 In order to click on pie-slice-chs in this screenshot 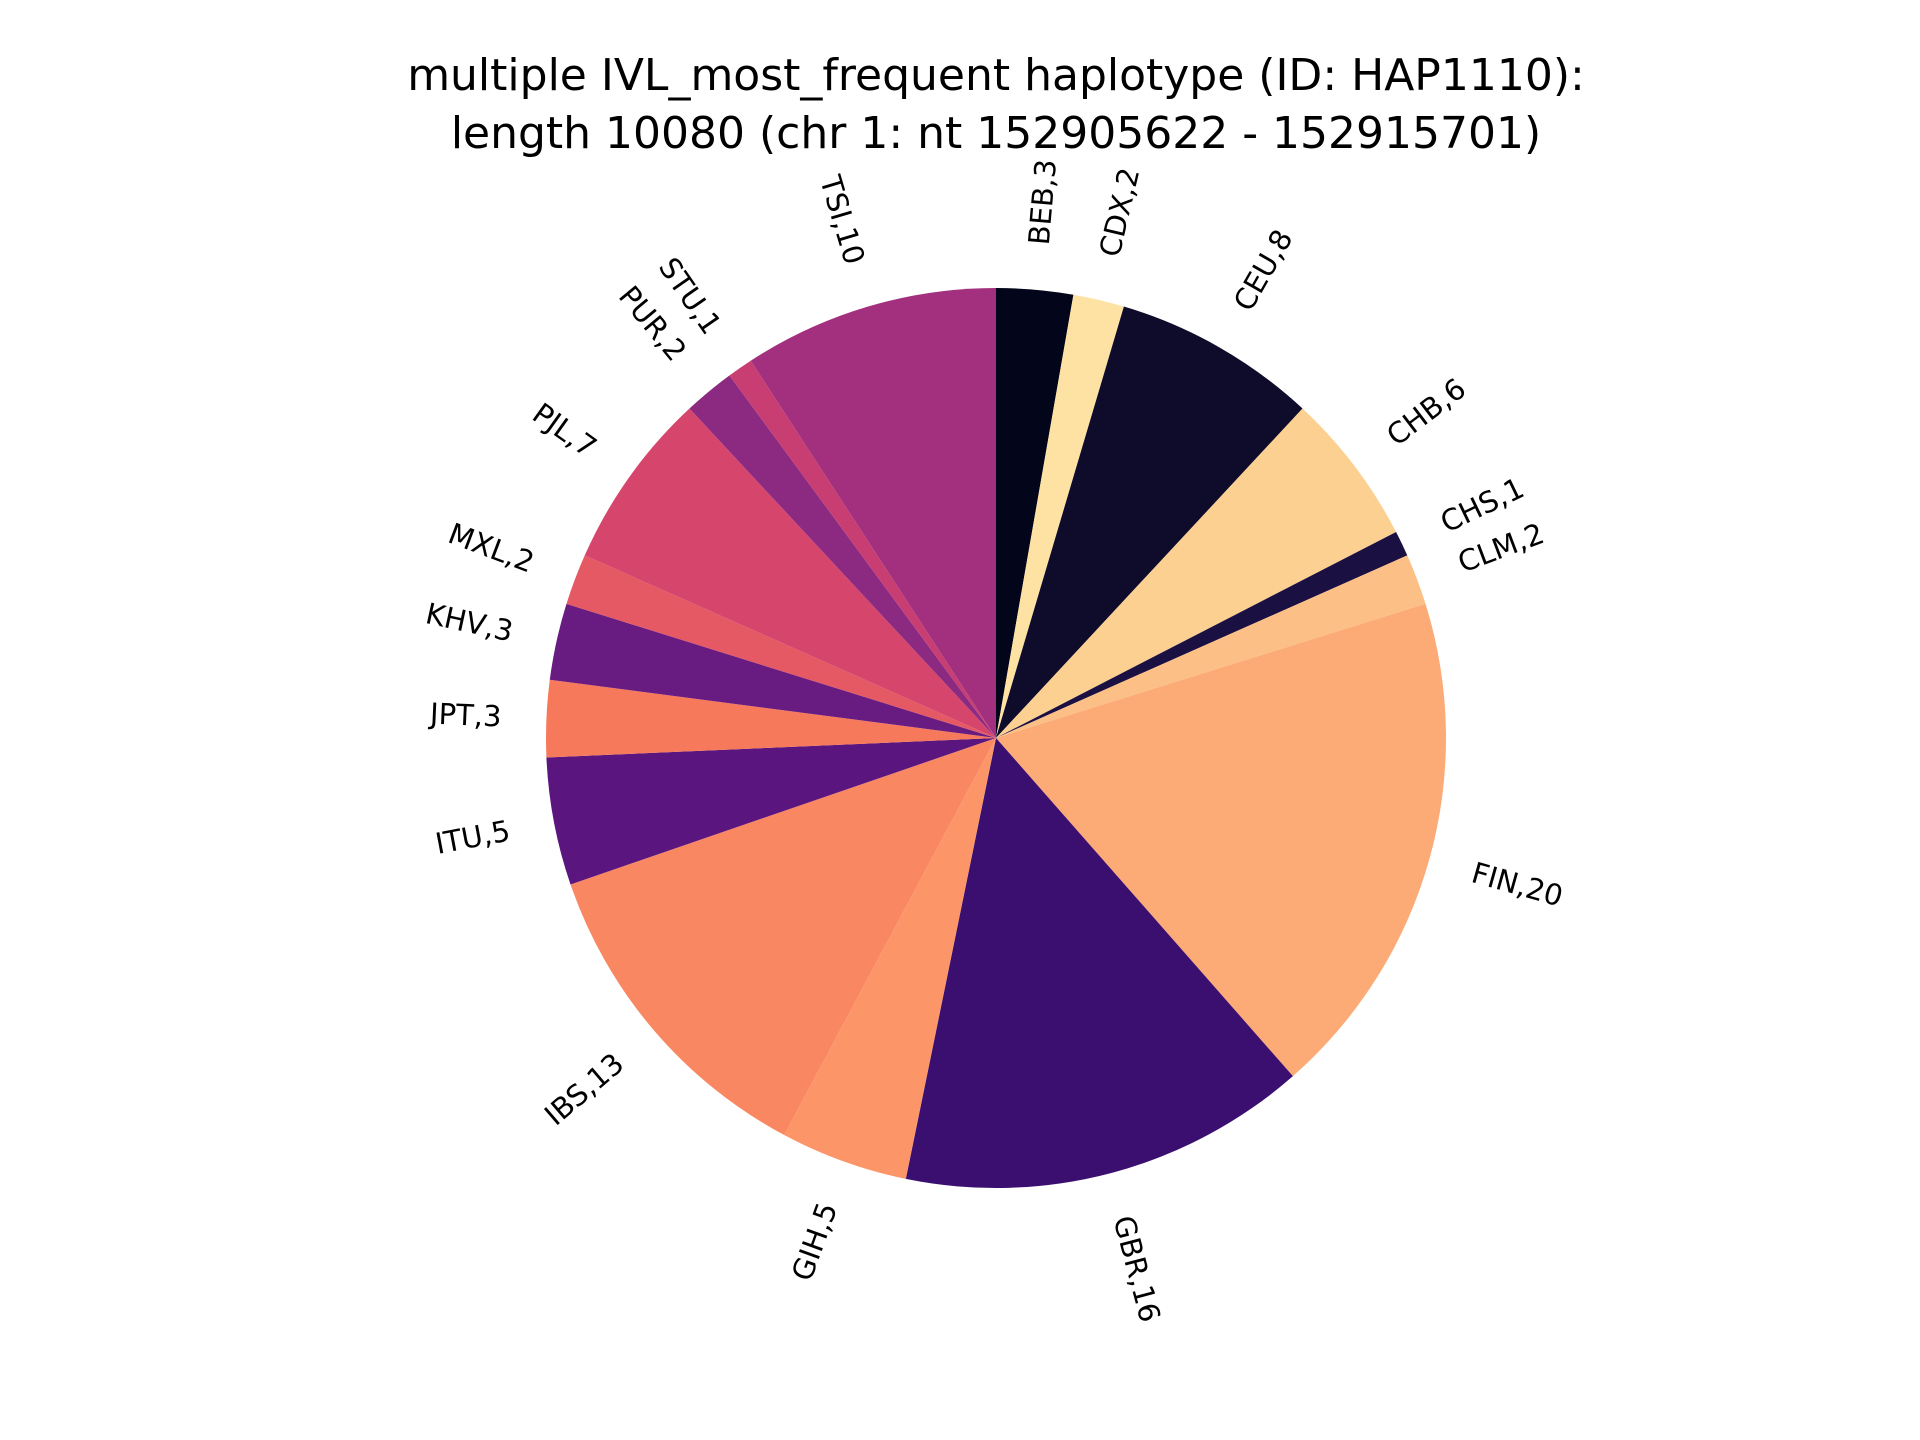, I will do `click(1202, 634)`.